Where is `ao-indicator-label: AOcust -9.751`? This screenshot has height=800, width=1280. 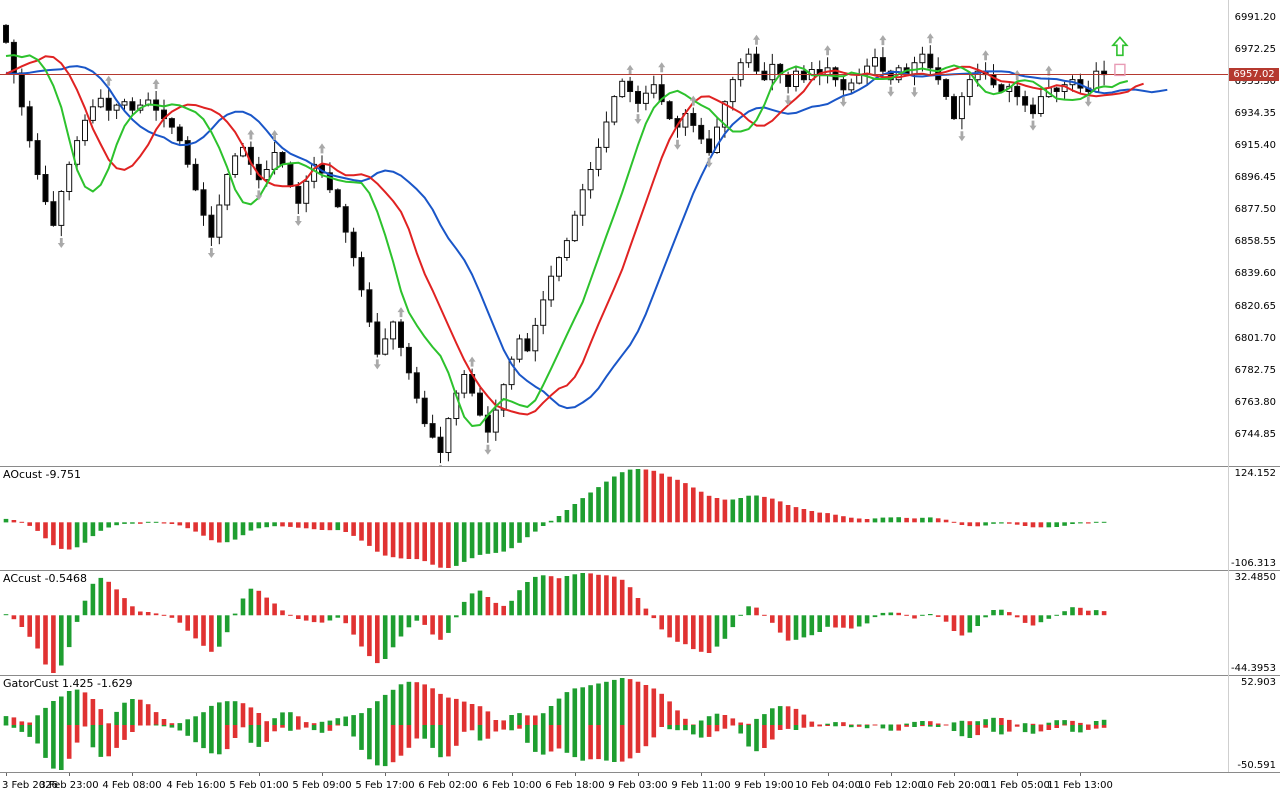 ao-indicator-label: AOcust -9.751 is located at coordinates (42, 474).